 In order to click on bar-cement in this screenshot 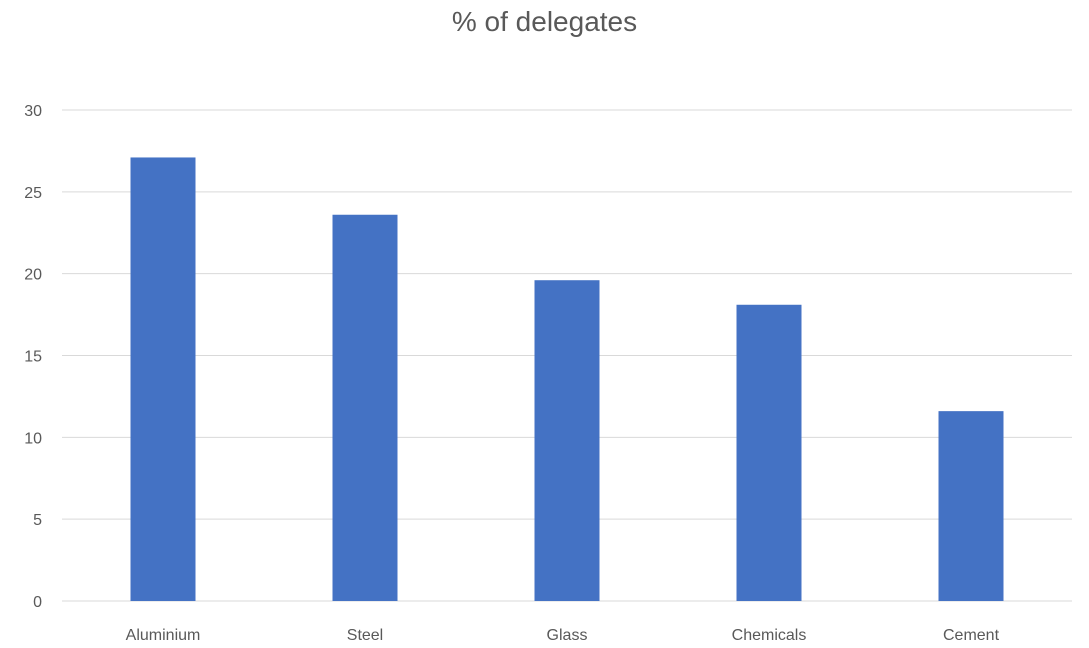, I will do `click(971, 506)`.